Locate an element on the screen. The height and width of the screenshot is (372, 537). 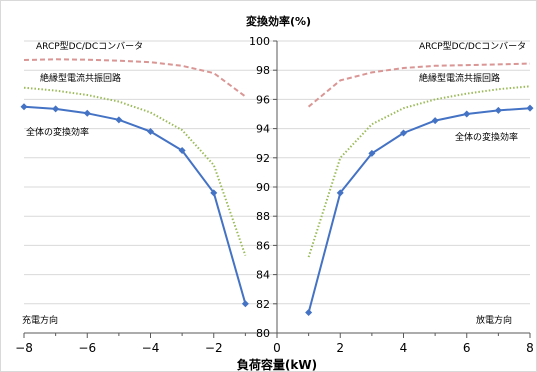
y-tick-label: 94 is located at coordinates (263, 129).